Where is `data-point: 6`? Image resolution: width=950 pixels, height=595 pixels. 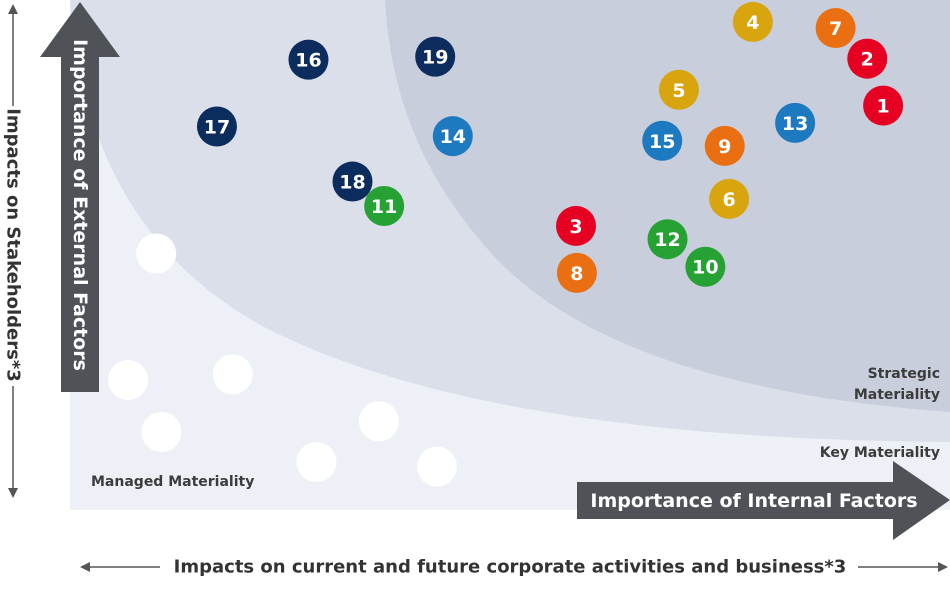
data-point: 6 is located at coordinates (729, 198).